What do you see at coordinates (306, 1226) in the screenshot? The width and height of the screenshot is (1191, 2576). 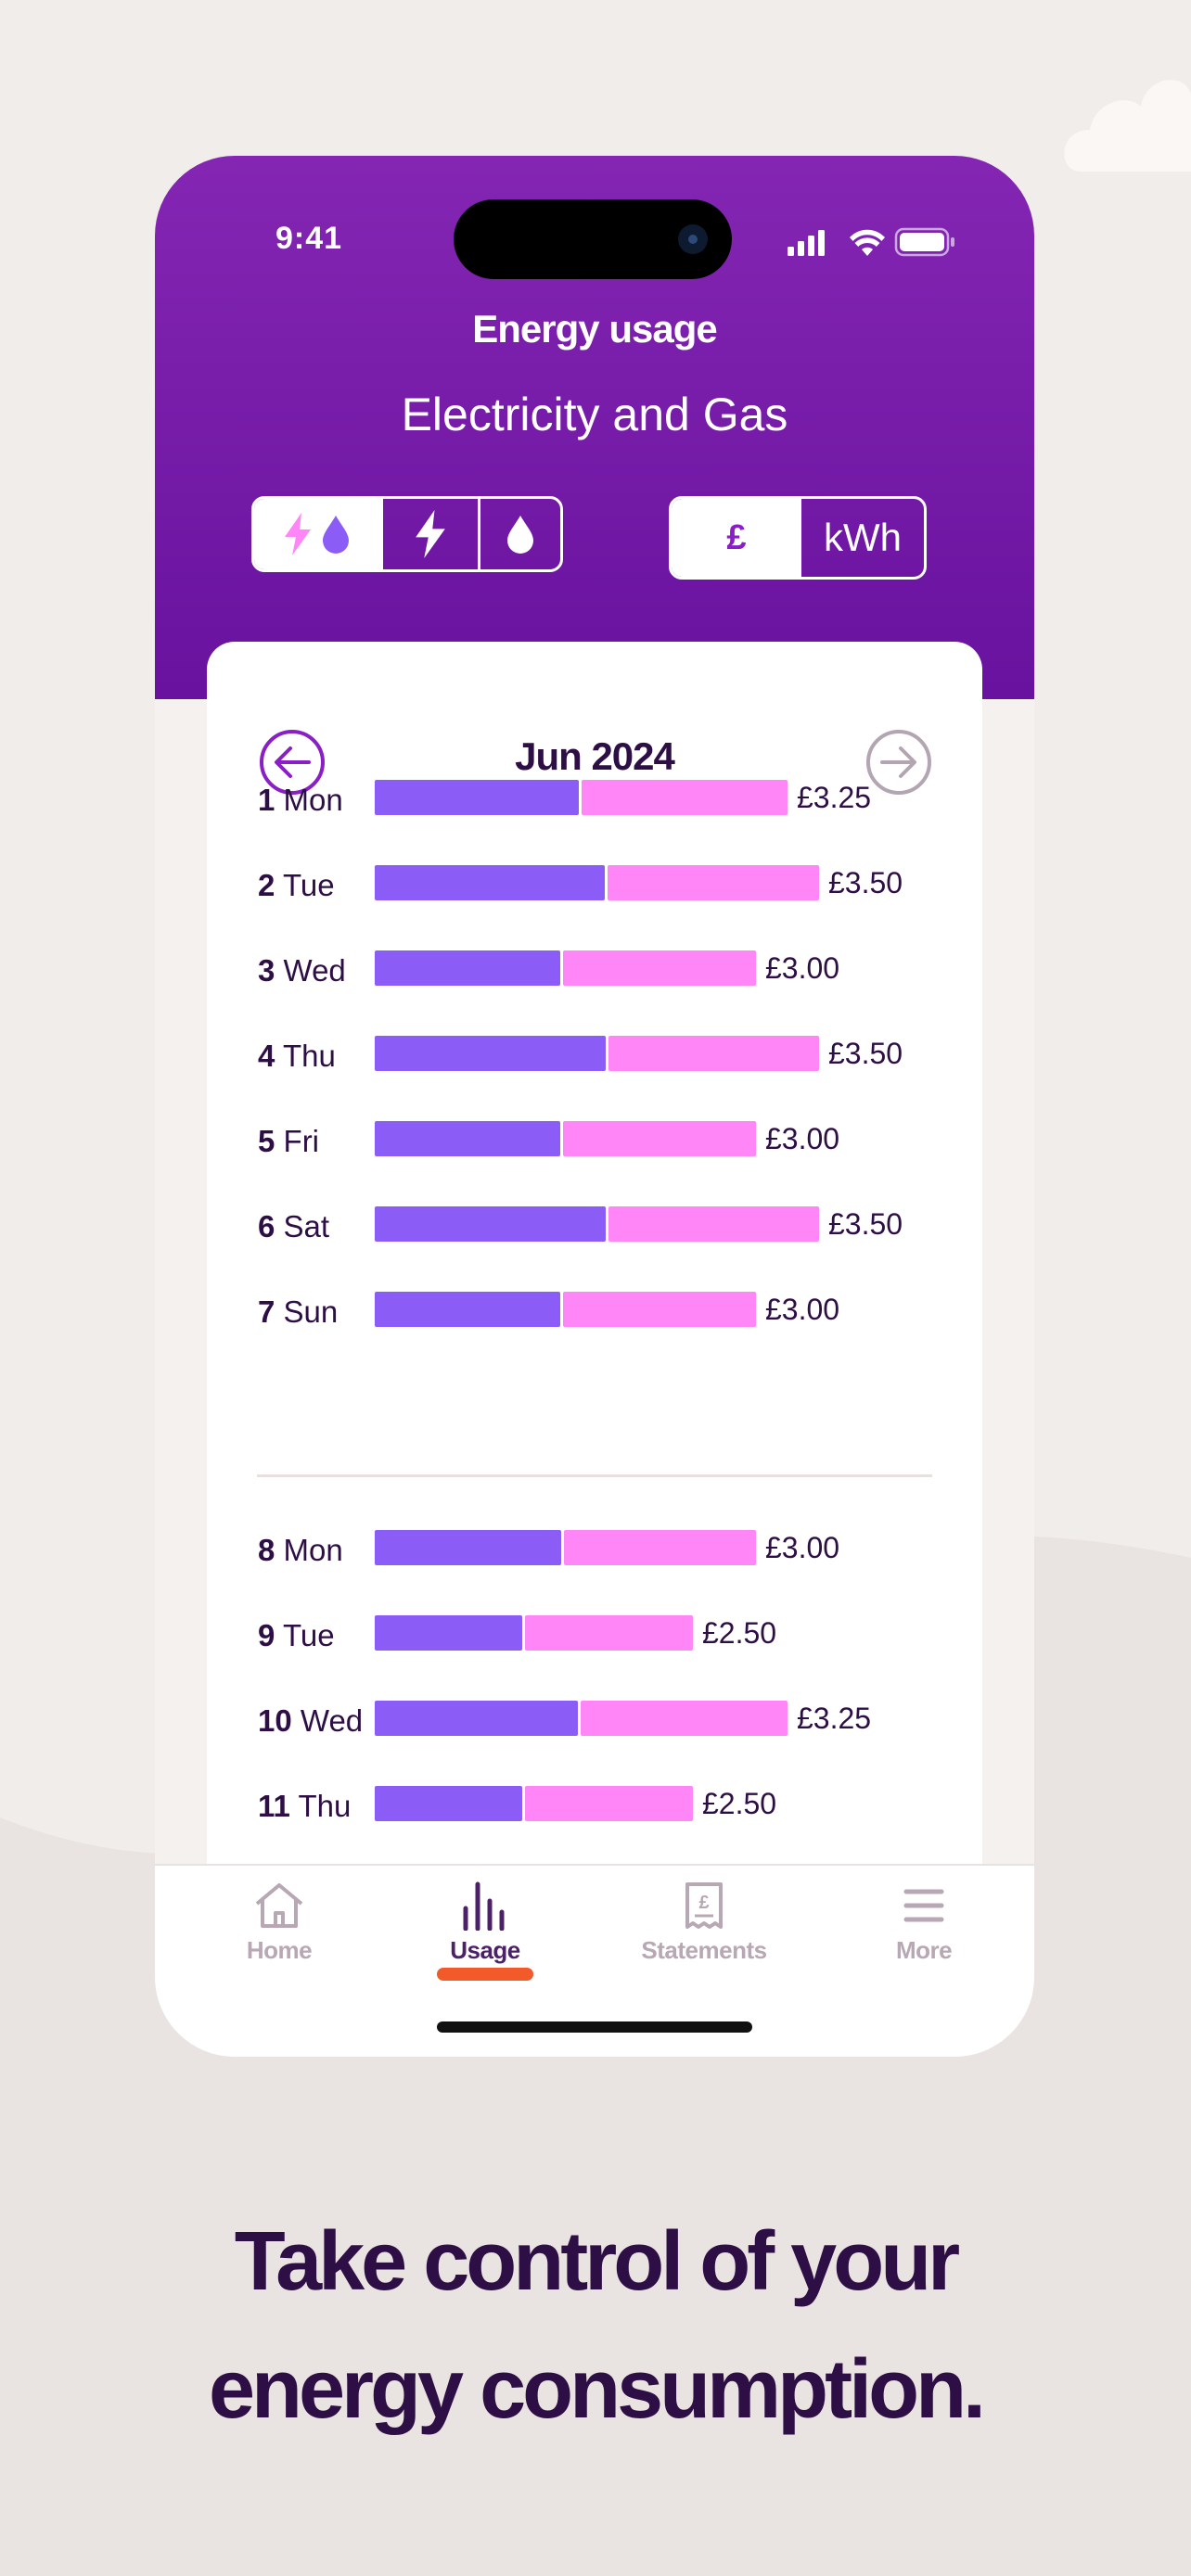 I see `day-name: Sat` at bounding box center [306, 1226].